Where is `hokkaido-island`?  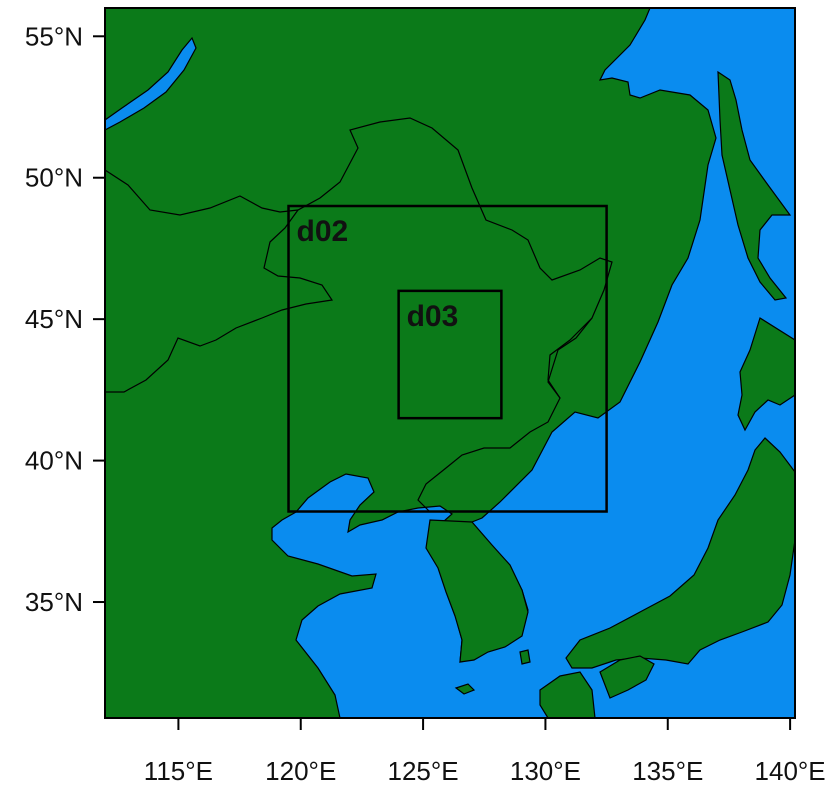 hokkaido-island is located at coordinates (766, 374).